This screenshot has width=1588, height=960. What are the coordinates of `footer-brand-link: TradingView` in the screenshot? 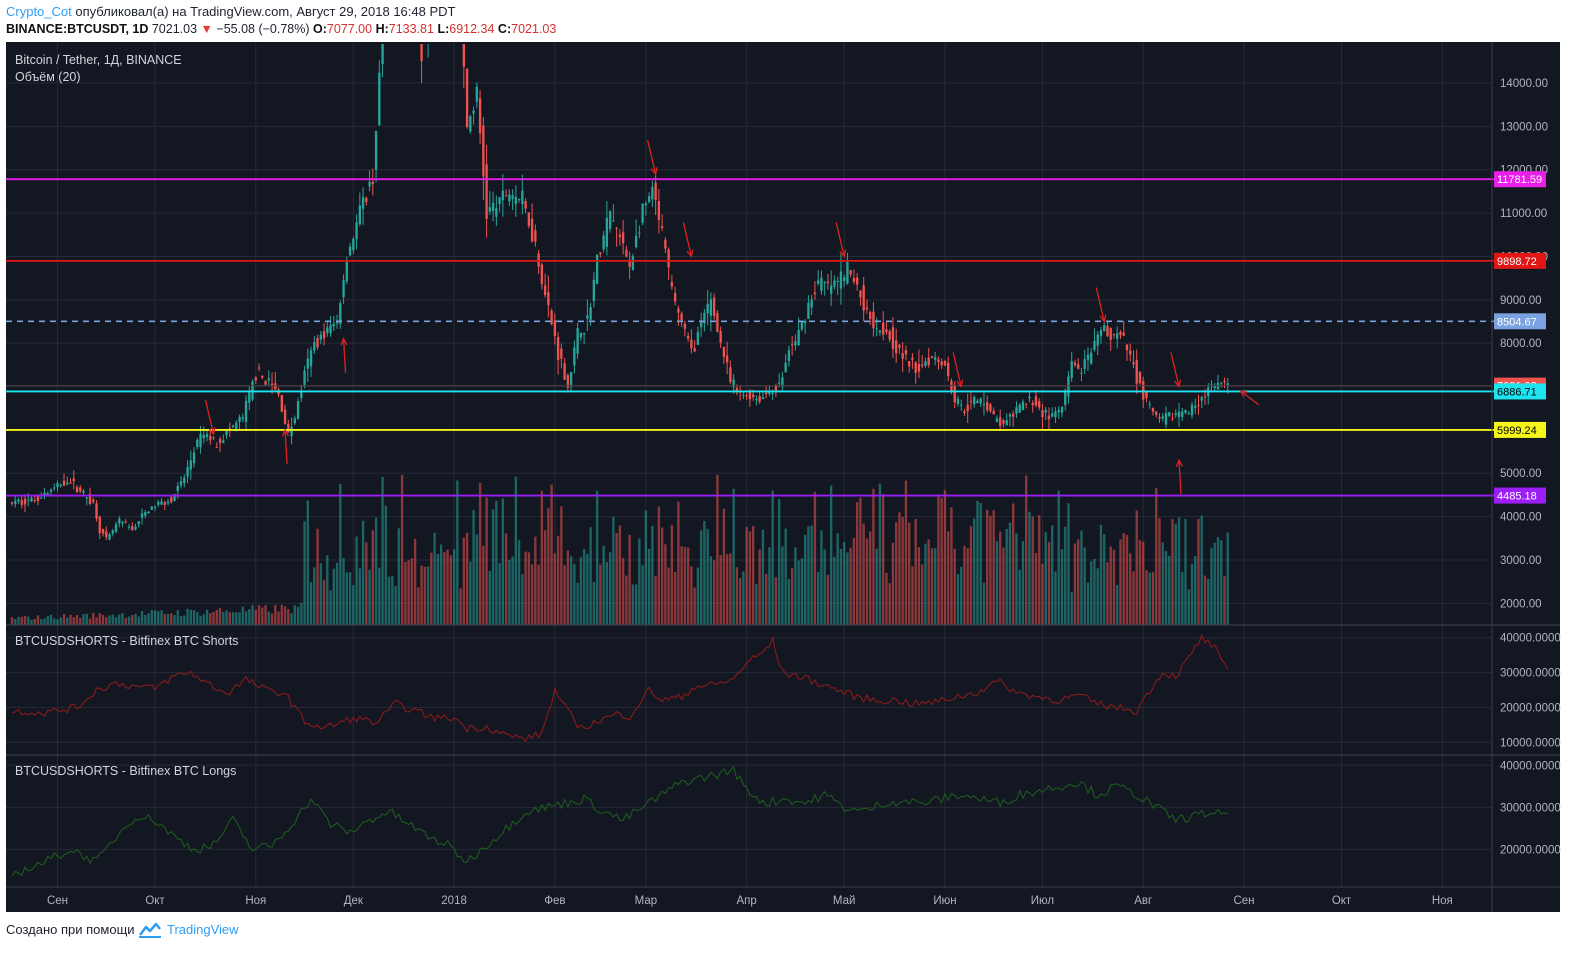 It's located at (203, 929).